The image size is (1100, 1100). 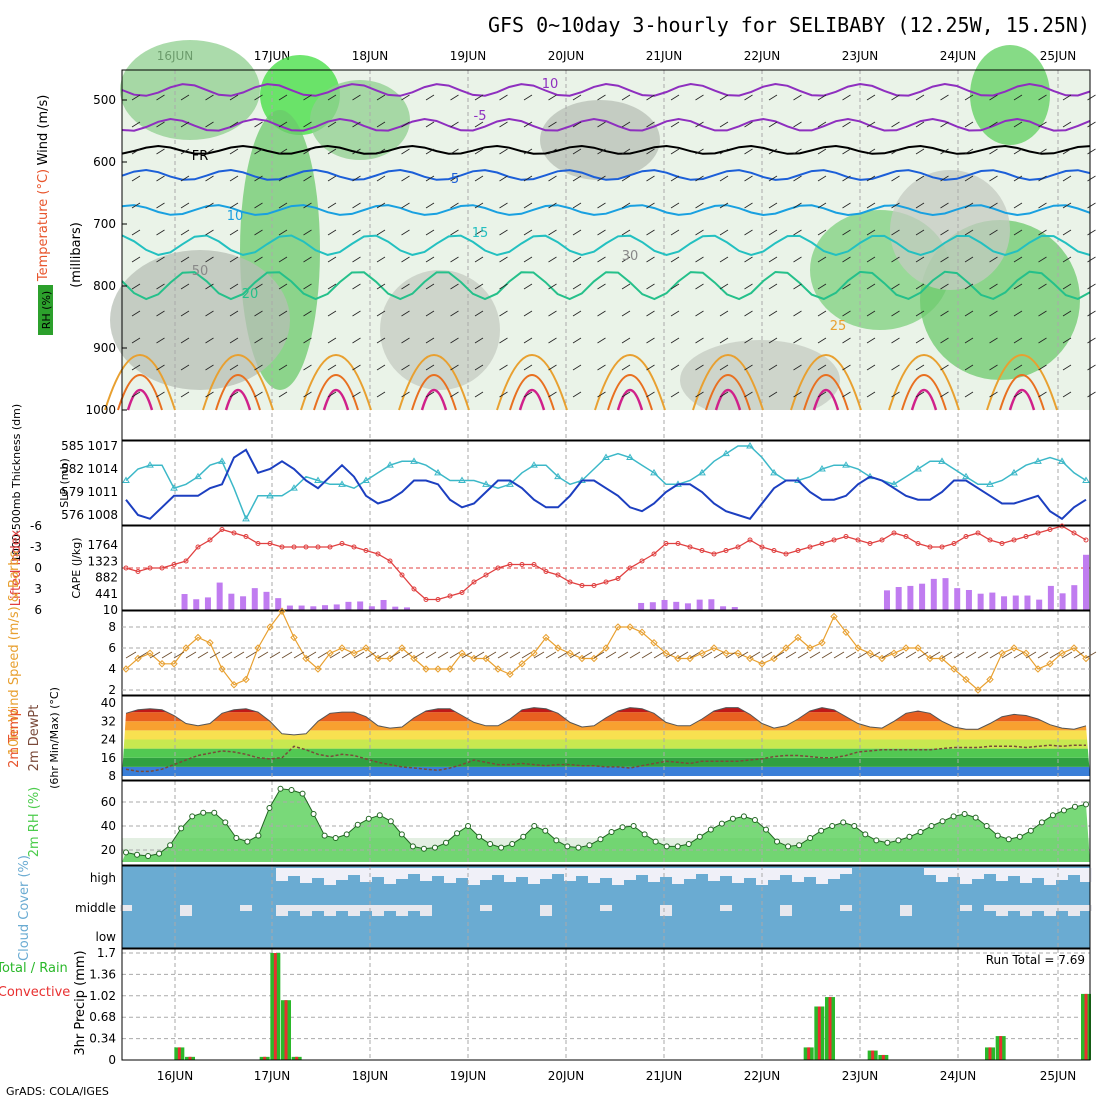 What do you see at coordinates (554, 908) in the screenshot?
I see `panel-cloud-cover: high middle low Cloud Cover (%)` at bounding box center [554, 908].